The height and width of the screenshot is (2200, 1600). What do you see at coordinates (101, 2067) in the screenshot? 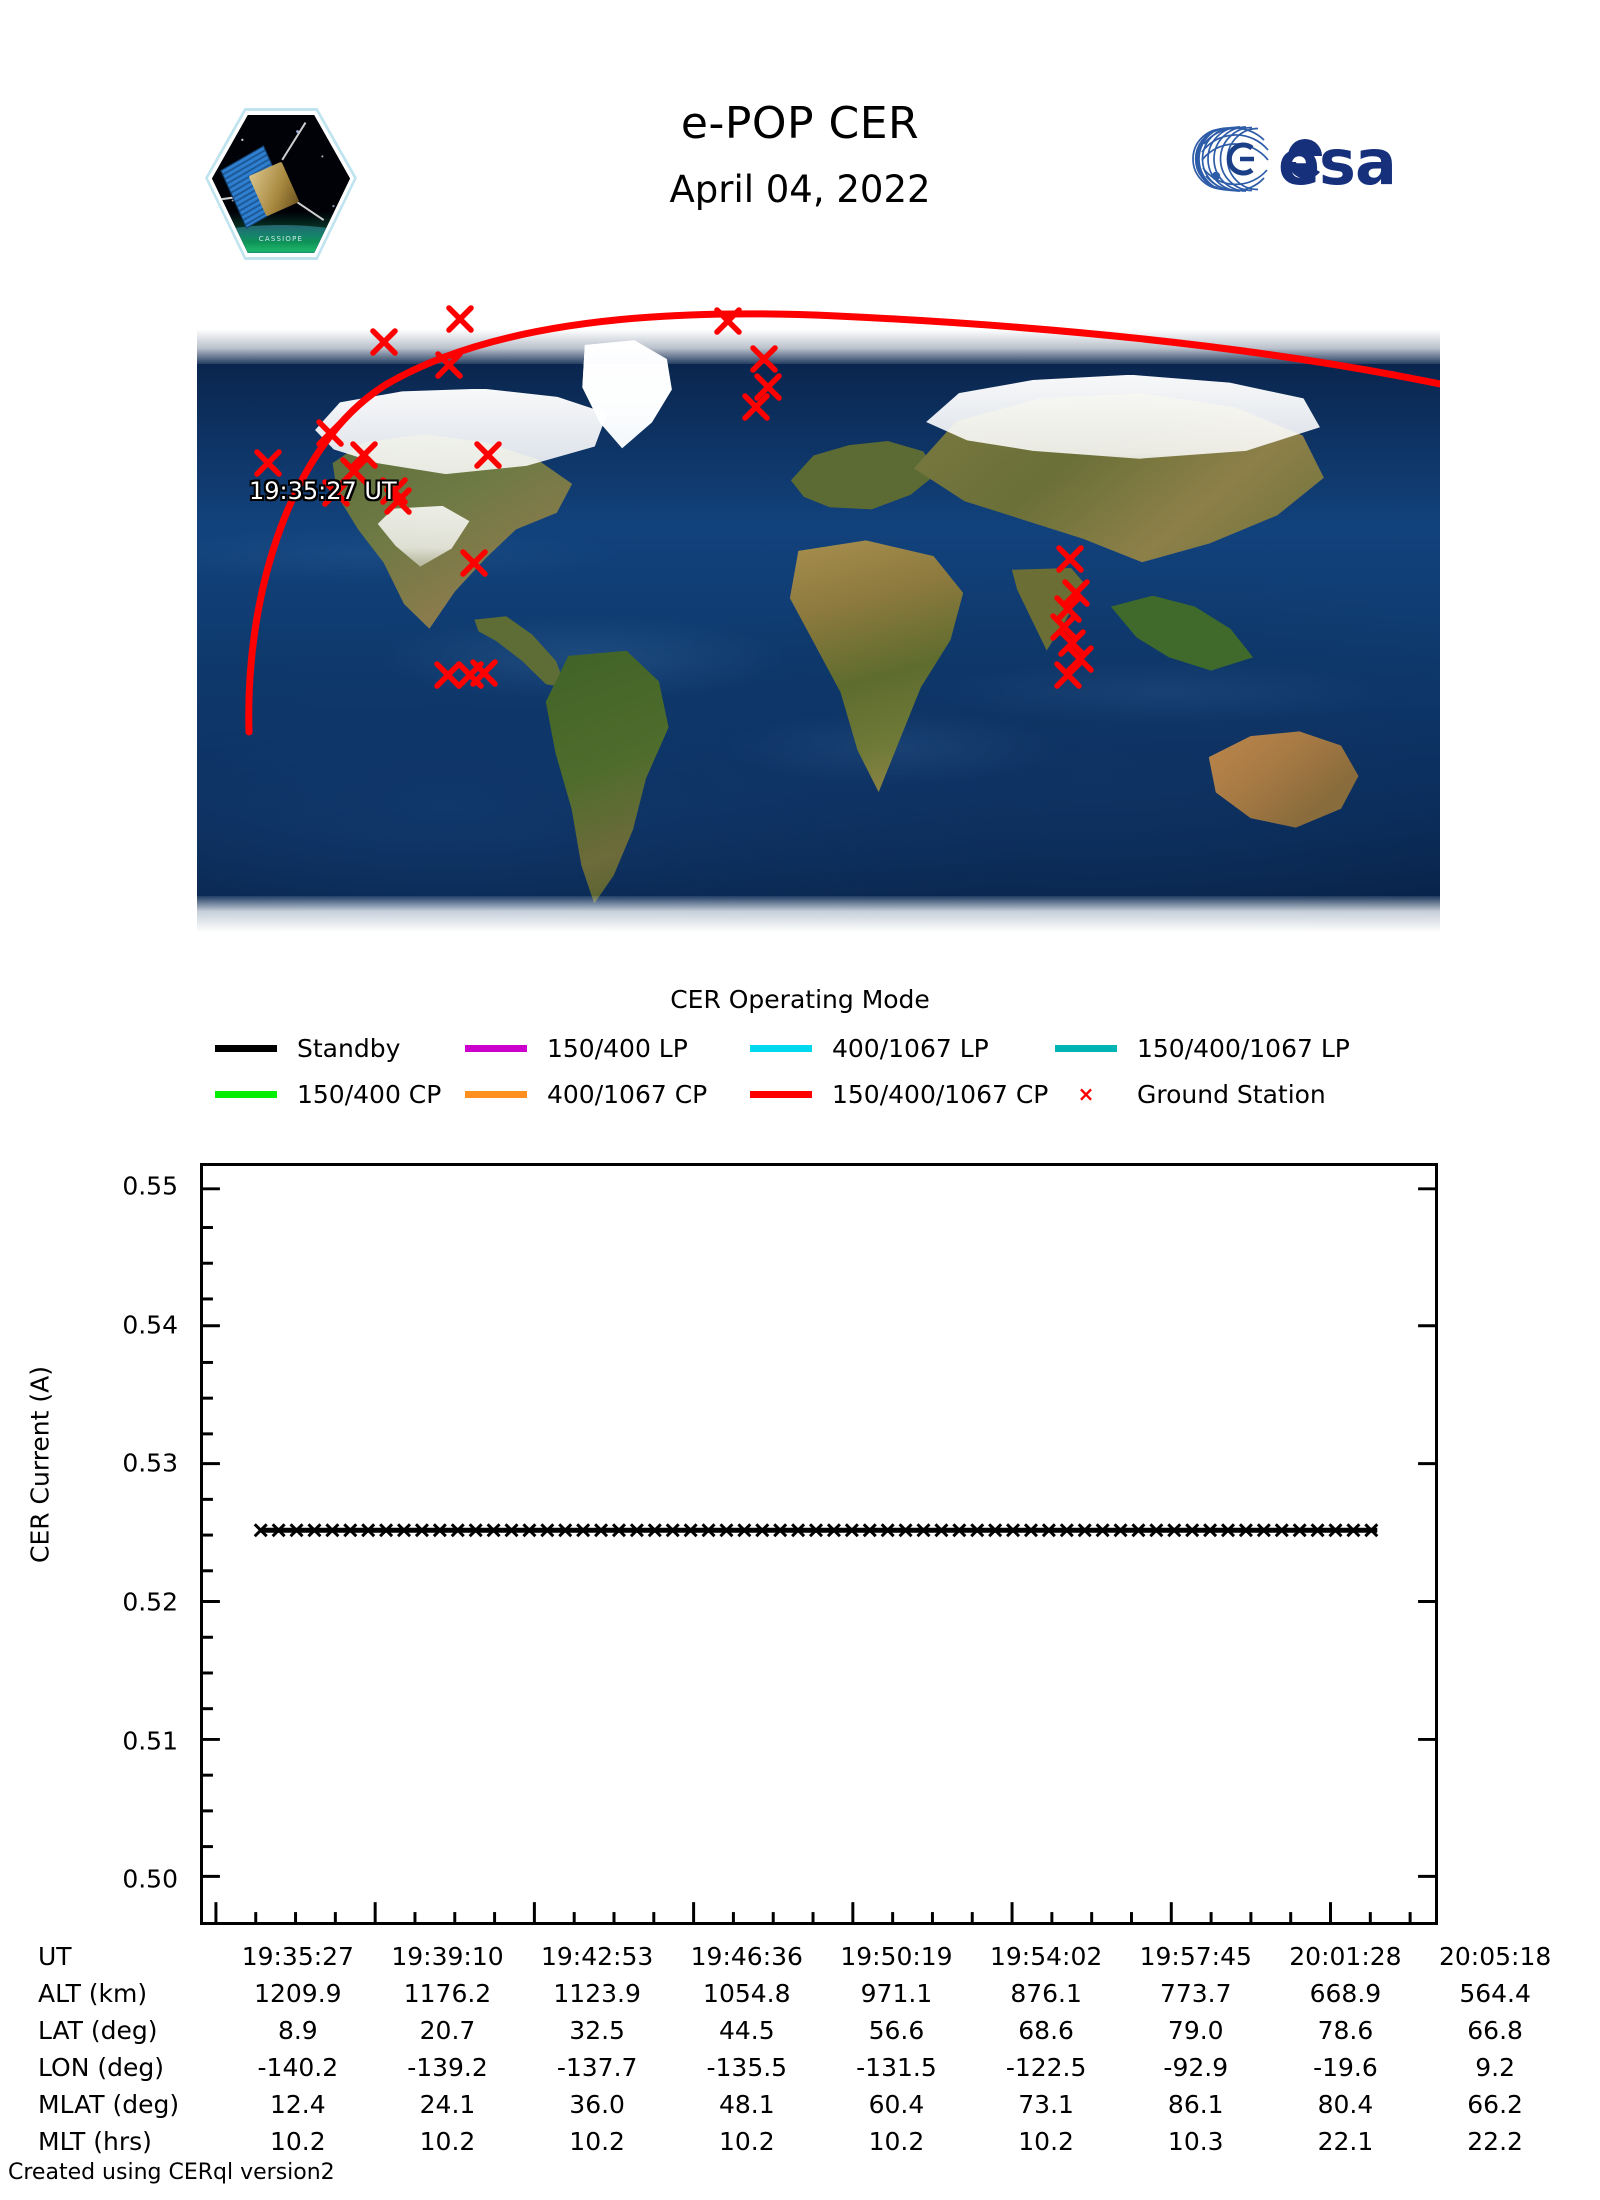
I see `table-row-label: LON (deg)` at bounding box center [101, 2067].